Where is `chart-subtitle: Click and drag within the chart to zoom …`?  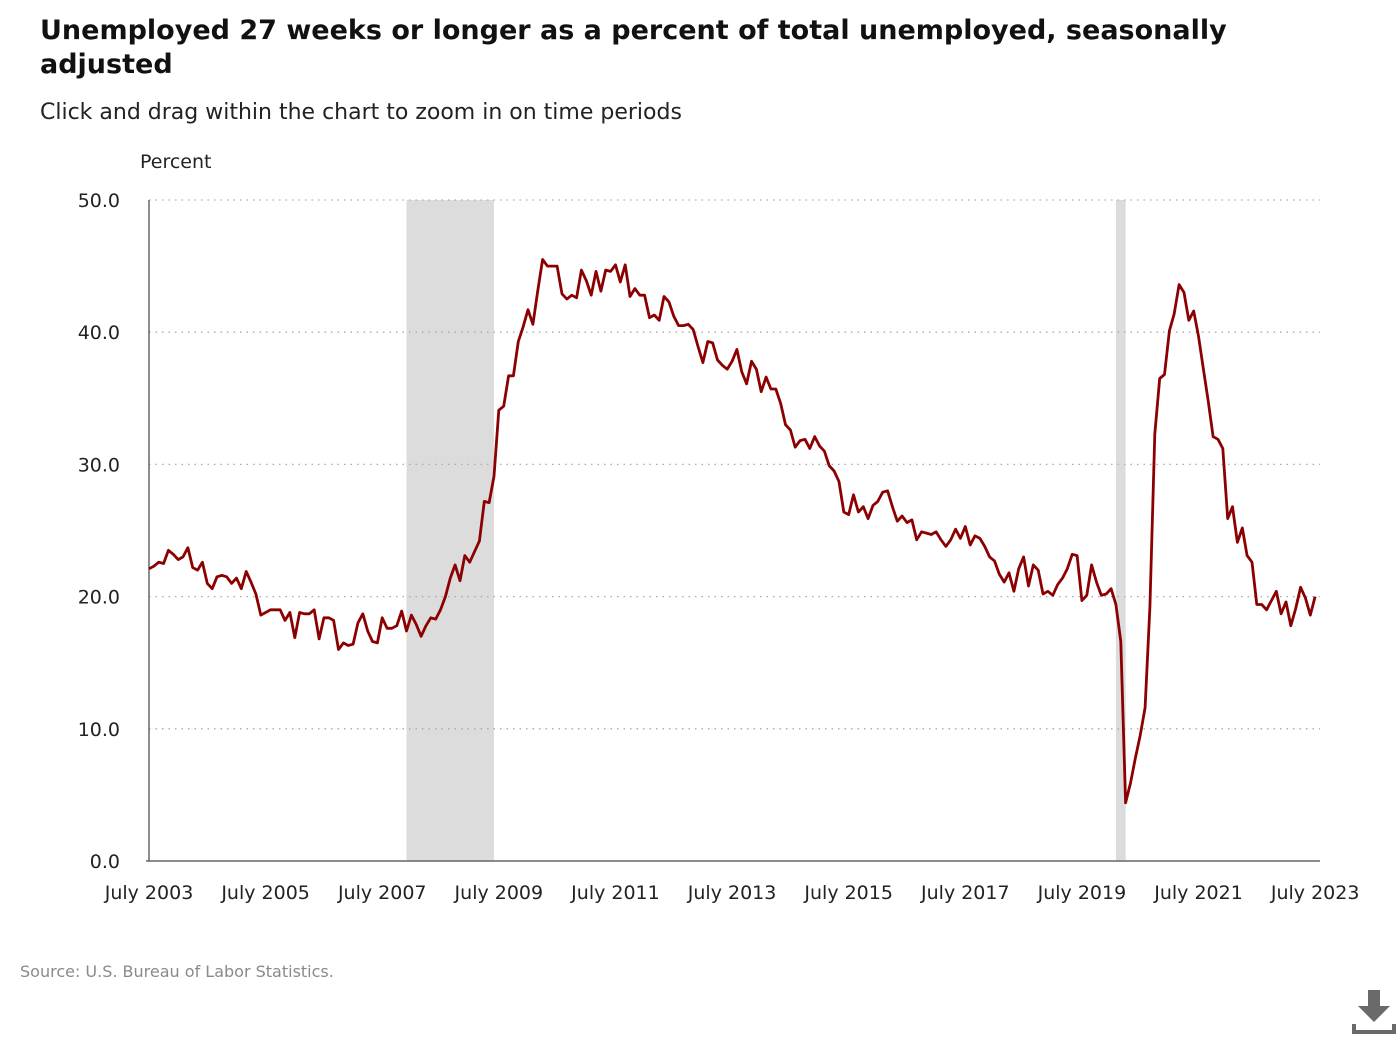 chart-subtitle: Click and drag within the chart to zoom … is located at coordinates (361, 112).